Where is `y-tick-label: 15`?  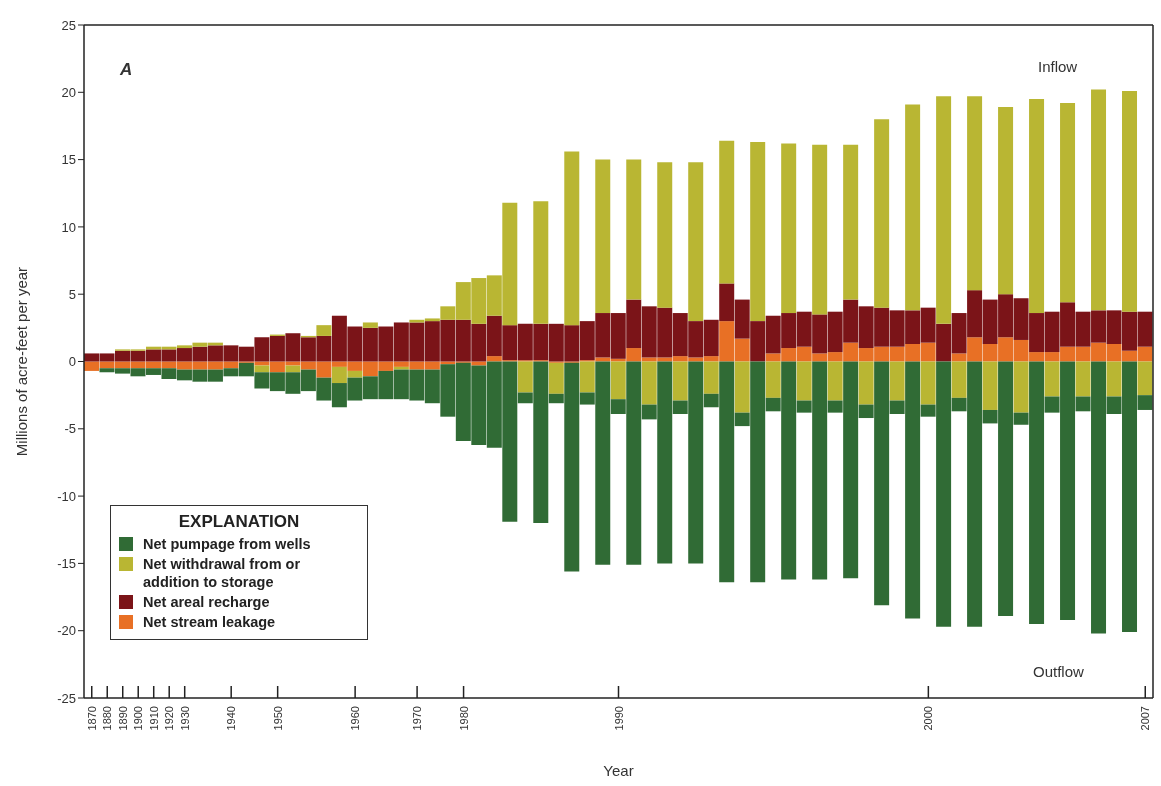
y-tick-label: 15 is located at coordinates (68, 160).